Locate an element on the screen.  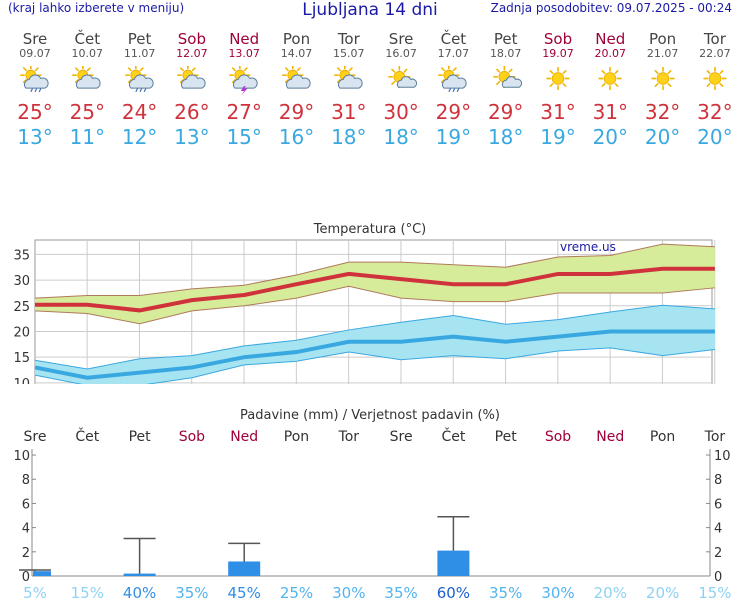
y-tick-label: 15 is located at coordinates (21, 358).